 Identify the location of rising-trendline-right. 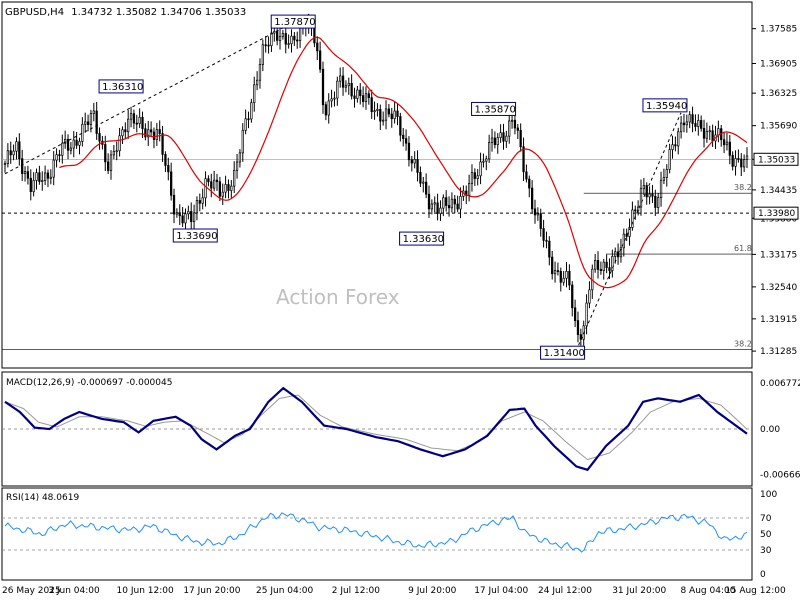
(630, 229).